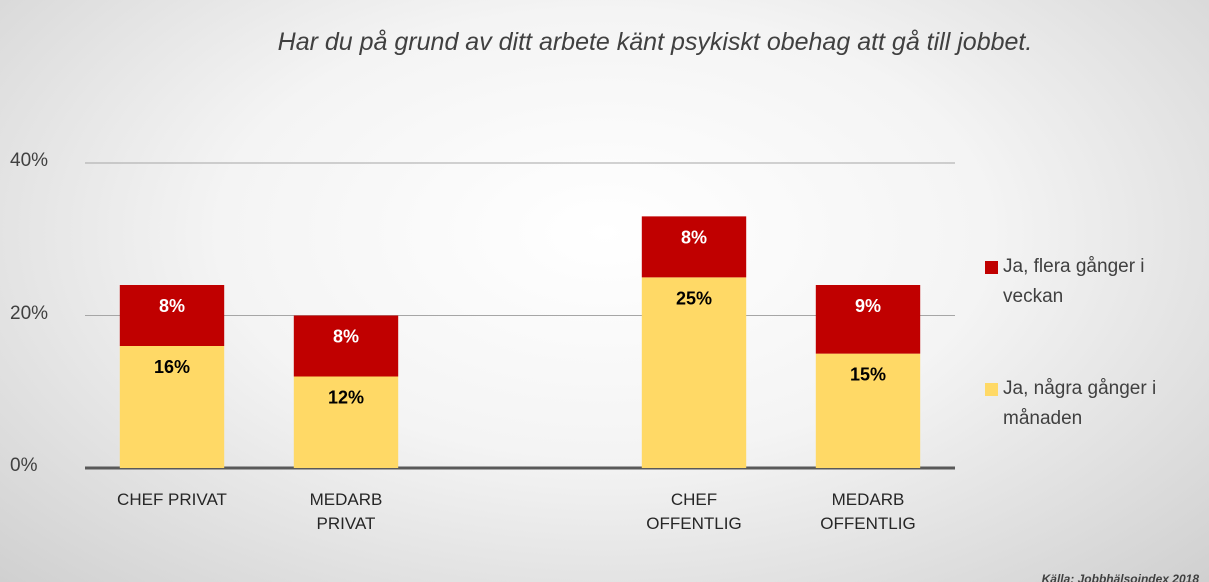 The height and width of the screenshot is (582, 1209). What do you see at coordinates (694, 298) in the screenshot?
I see `data-label: 25%` at bounding box center [694, 298].